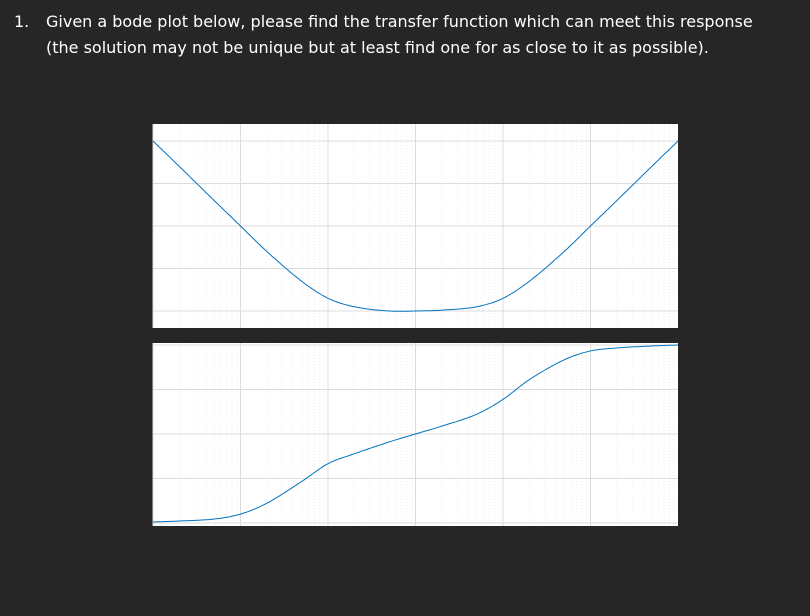 This screenshot has height=616, width=810. I want to click on frequency-tick-label: 10⁰, so click(415, 545).